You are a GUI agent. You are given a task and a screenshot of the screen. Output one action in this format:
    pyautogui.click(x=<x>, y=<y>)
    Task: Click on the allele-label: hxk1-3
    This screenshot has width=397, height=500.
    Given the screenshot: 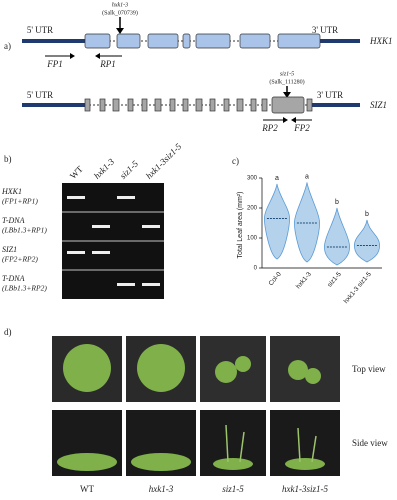 What is the action you would take?
    pyautogui.click(x=120, y=5)
    